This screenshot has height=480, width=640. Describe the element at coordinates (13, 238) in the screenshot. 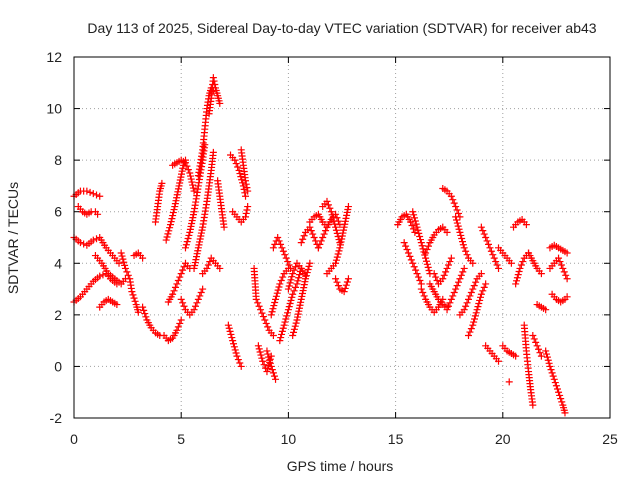

I see `y-axis-label: SDTVAR / TECUs` at that location.